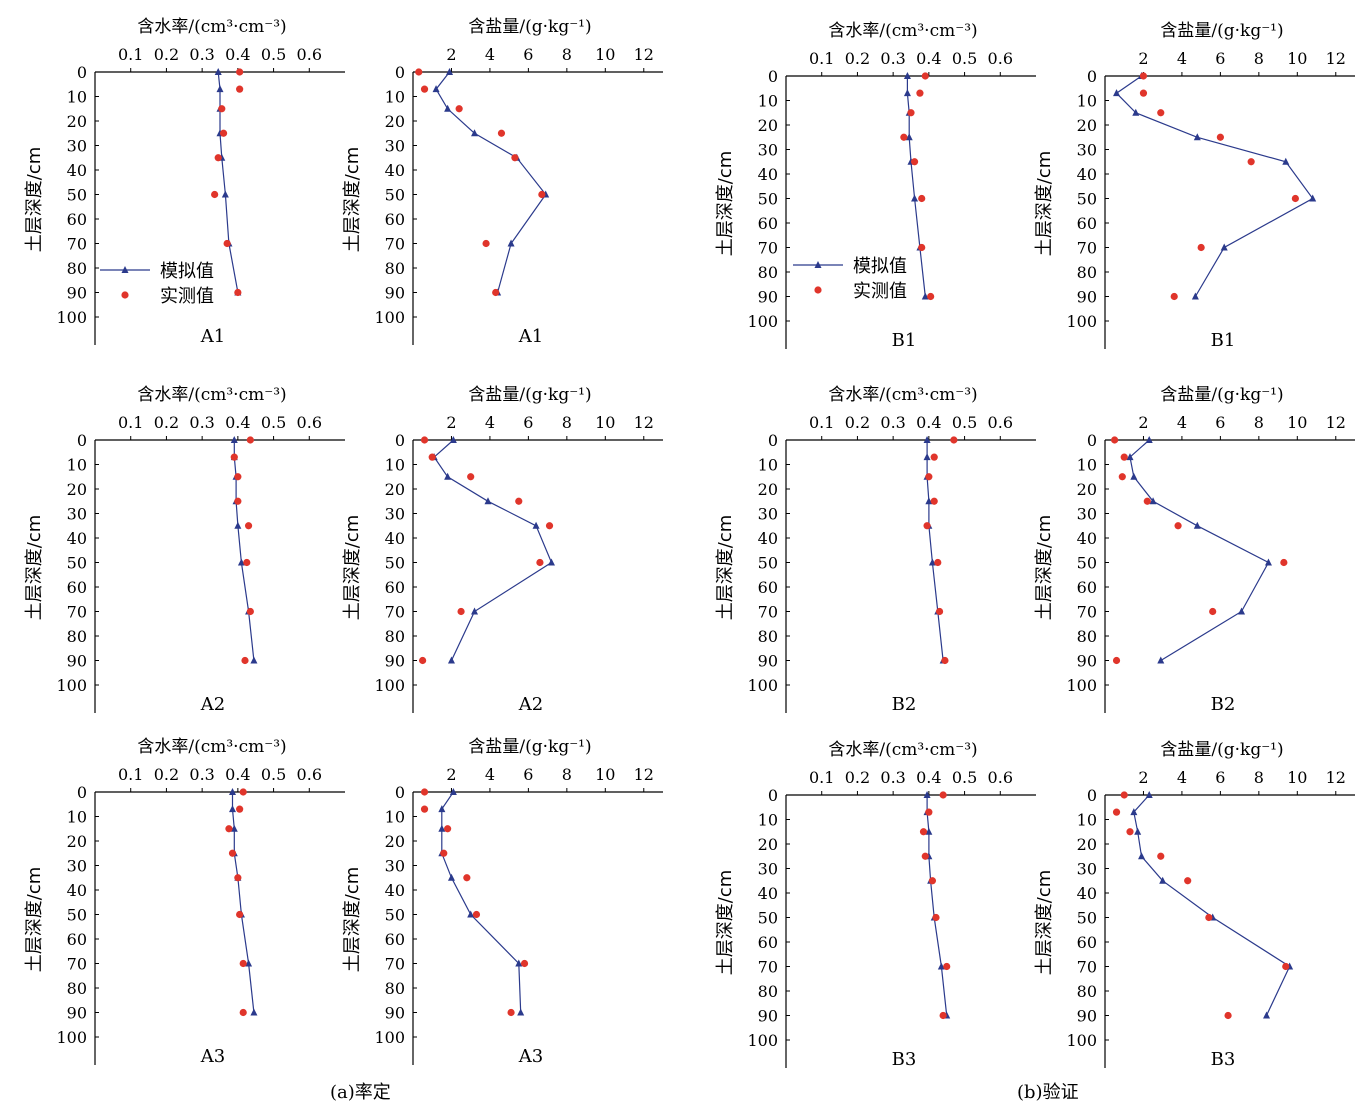 This screenshot has height=1112, width=1362. What do you see at coordinates (880, 291) in the screenshot?
I see `legend-mea-label: 实测值` at bounding box center [880, 291].